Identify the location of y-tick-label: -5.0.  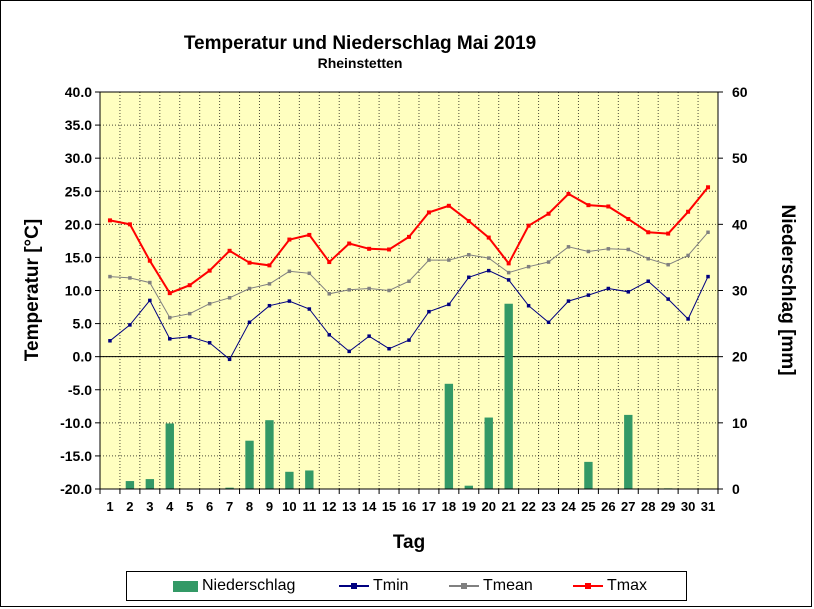
(80, 390).